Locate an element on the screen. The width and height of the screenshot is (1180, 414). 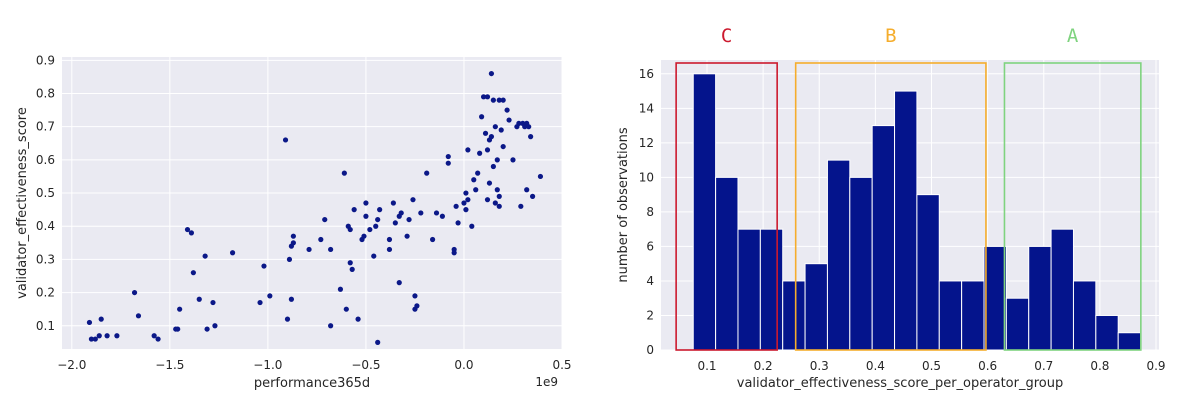
y-tick-label: 12 is located at coordinates (646, 143).